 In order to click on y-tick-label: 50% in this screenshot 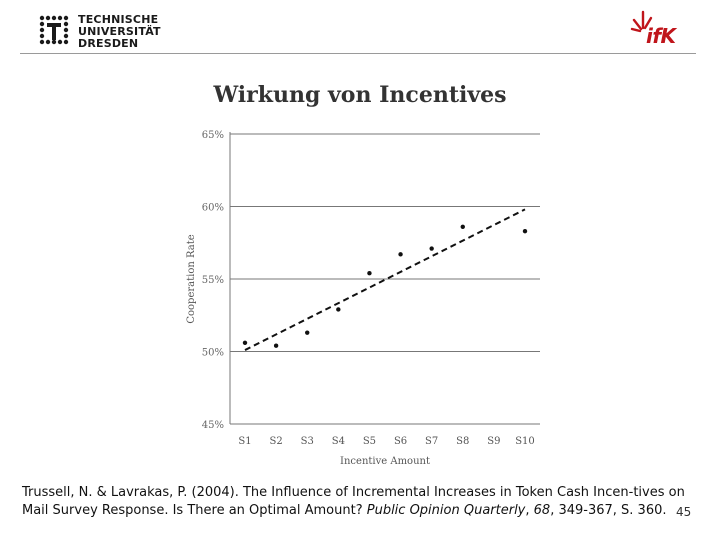, I will do `click(213, 353)`.